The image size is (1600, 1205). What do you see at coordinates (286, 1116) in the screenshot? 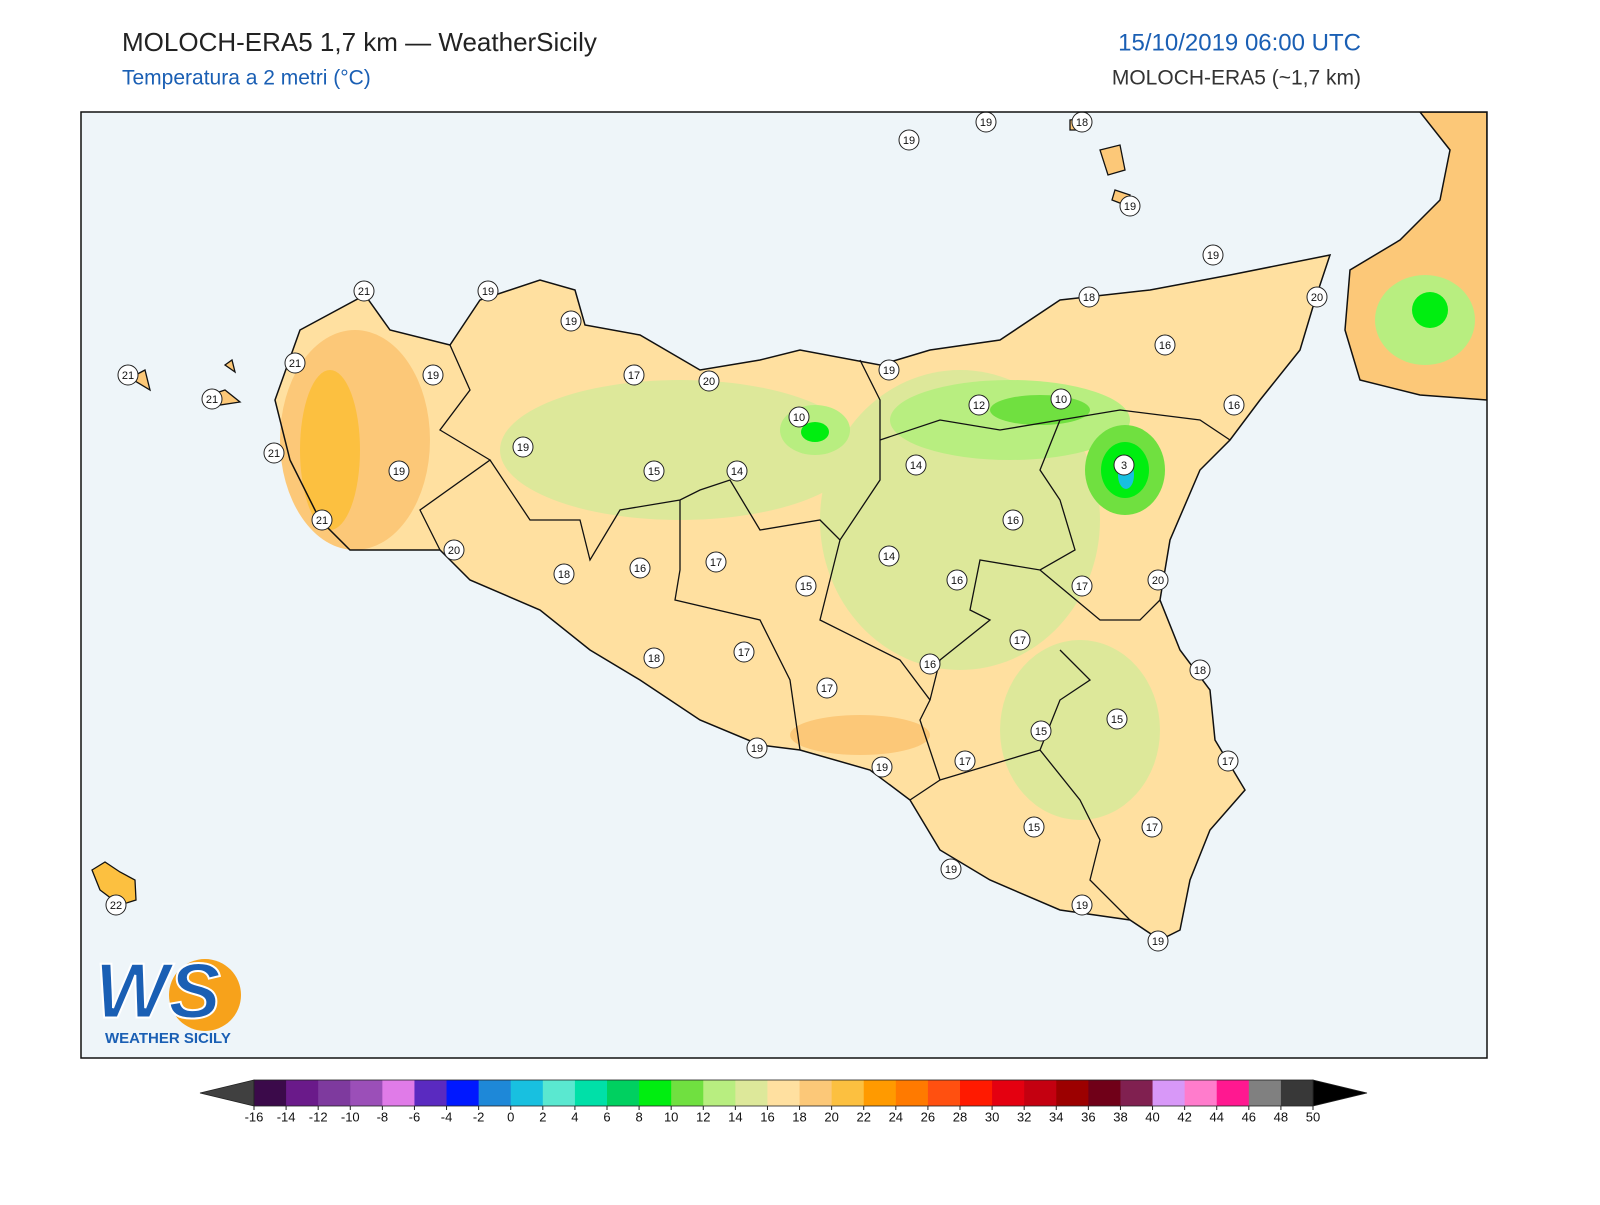
I see `colorbar-tick-label: -14` at bounding box center [286, 1116].